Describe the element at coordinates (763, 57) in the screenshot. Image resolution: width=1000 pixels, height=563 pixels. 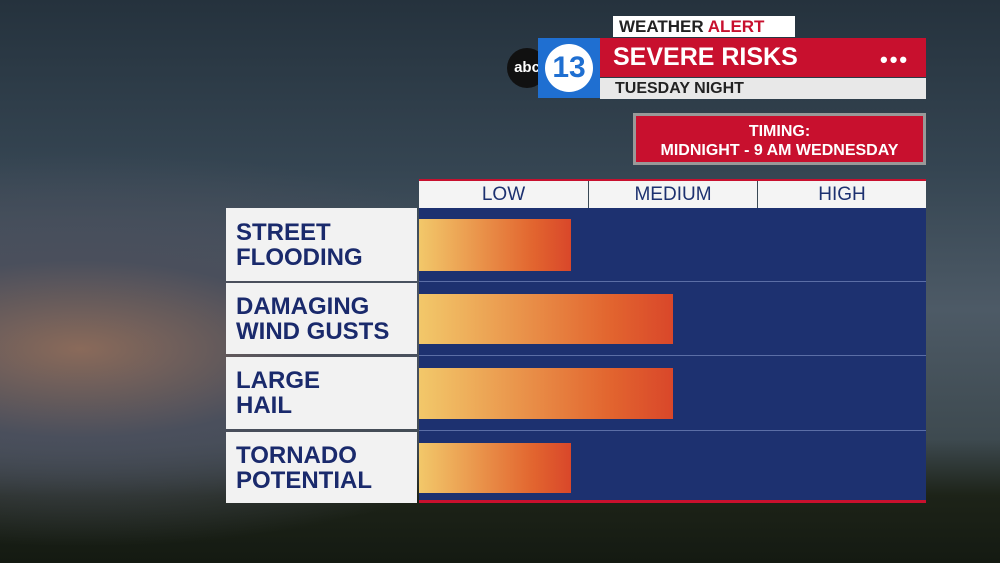
I see `title: SEVERE RISKS` at that location.